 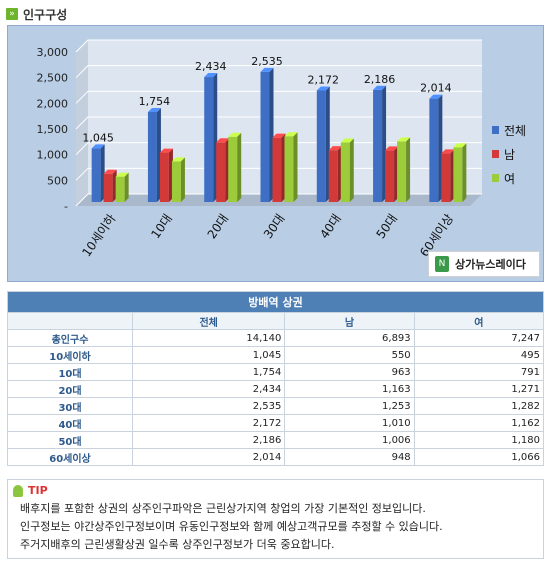 What do you see at coordinates (349, 423) in the screenshot?
I see `cell-male: 1,010` at bounding box center [349, 423].